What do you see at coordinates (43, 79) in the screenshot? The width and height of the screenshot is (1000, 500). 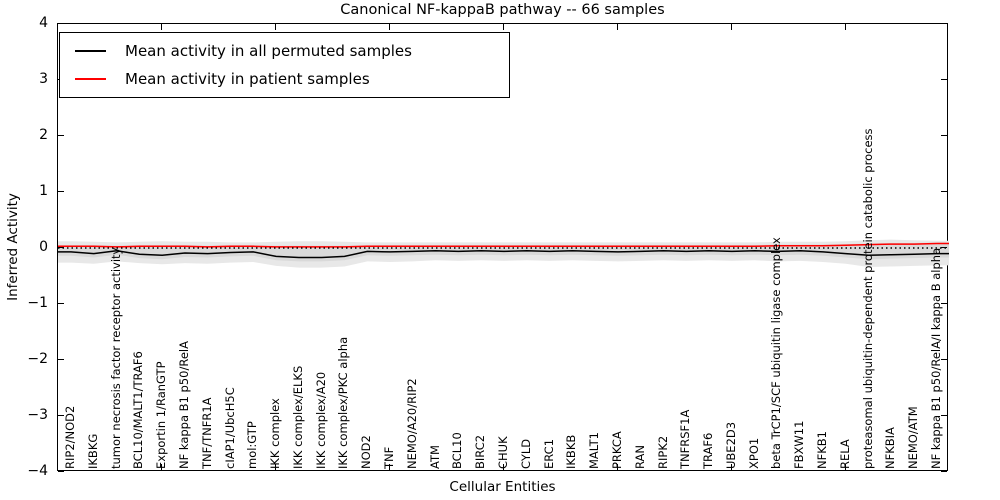 I see `y-tick-label: 3` at bounding box center [43, 79].